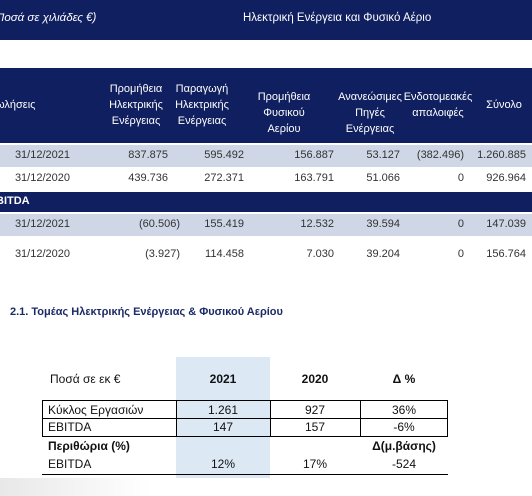 This screenshot has height=496, width=532. Describe the element at coordinates (202, 105) in the screenshot. I see `header-electricity-generation: Παραγωγή Ηλεκτρικής Ενέργειας` at that location.